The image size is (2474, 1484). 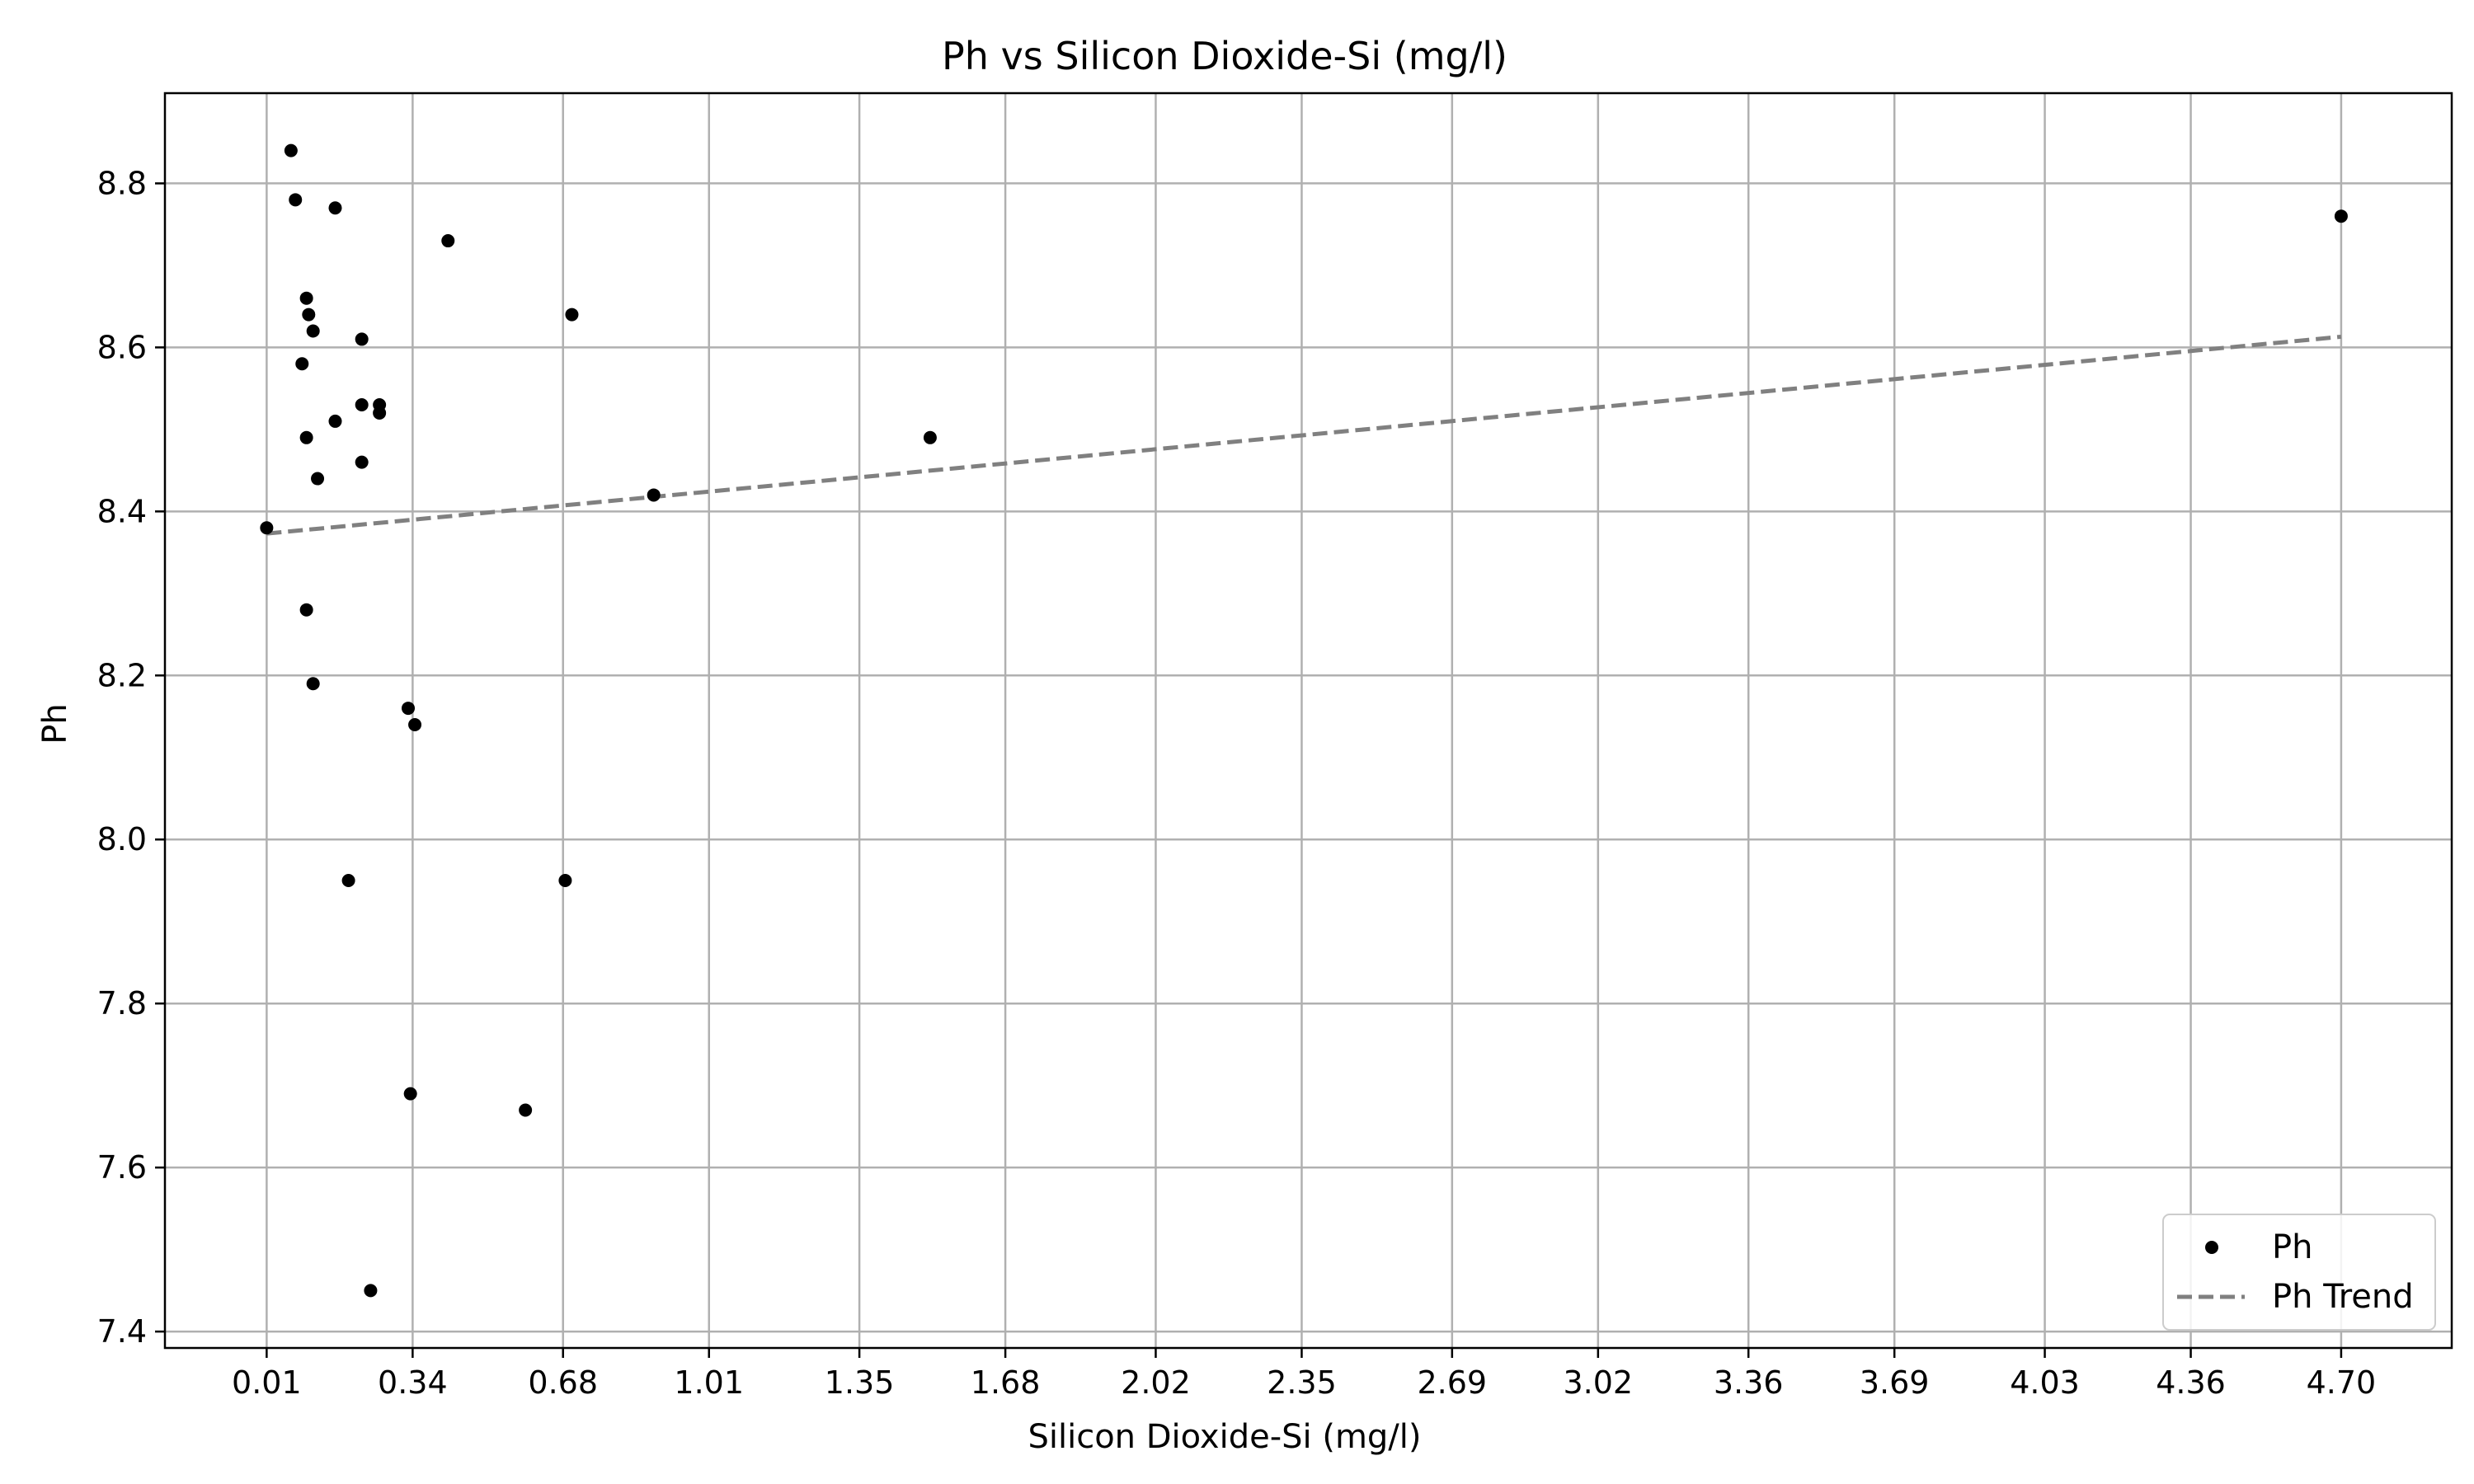 I want to click on y-tick-label: 8.8, so click(x=122, y=183).